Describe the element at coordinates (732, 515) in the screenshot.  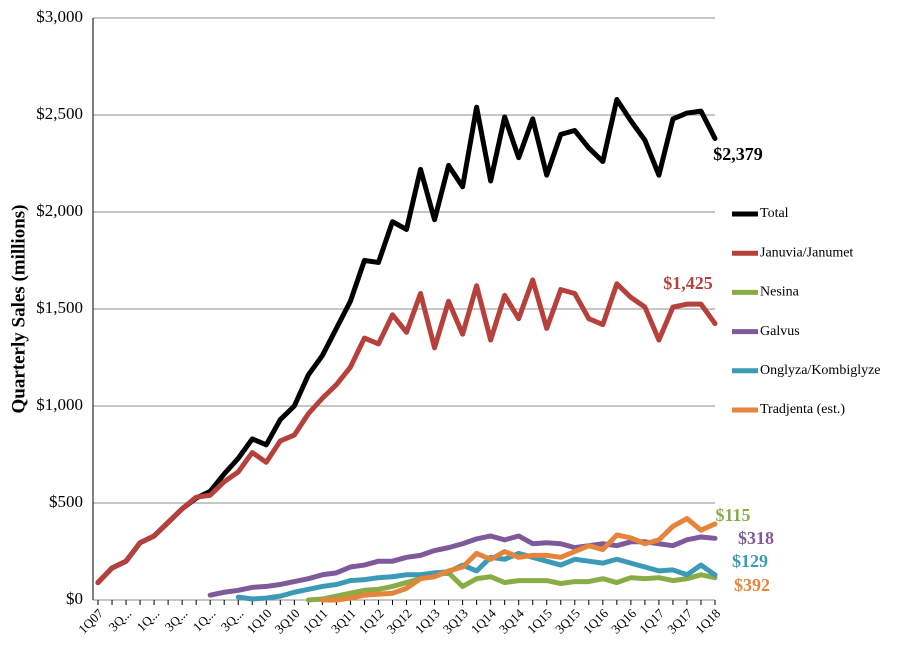
I see `data-label: $115` at that location.